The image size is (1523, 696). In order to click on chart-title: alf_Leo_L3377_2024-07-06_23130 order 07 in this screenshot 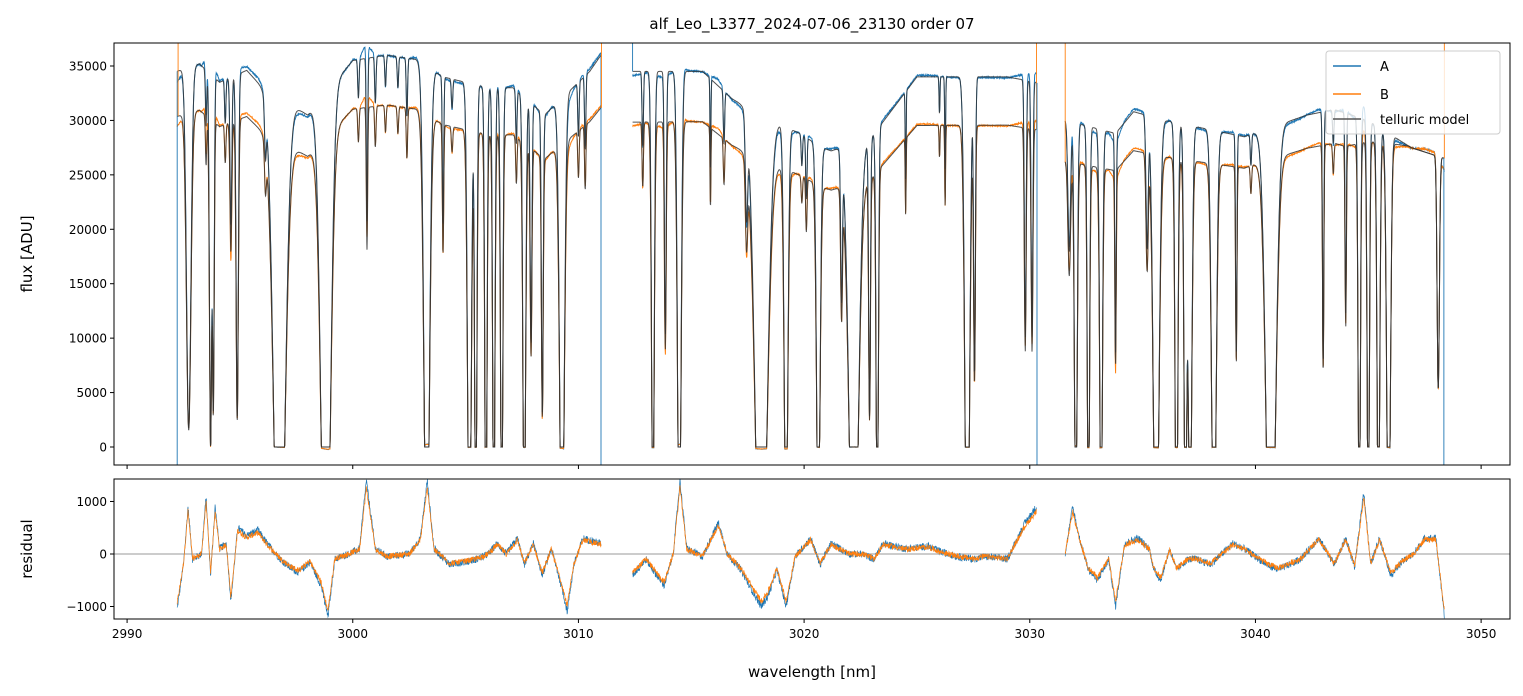, I will do `click(811, 24)`.